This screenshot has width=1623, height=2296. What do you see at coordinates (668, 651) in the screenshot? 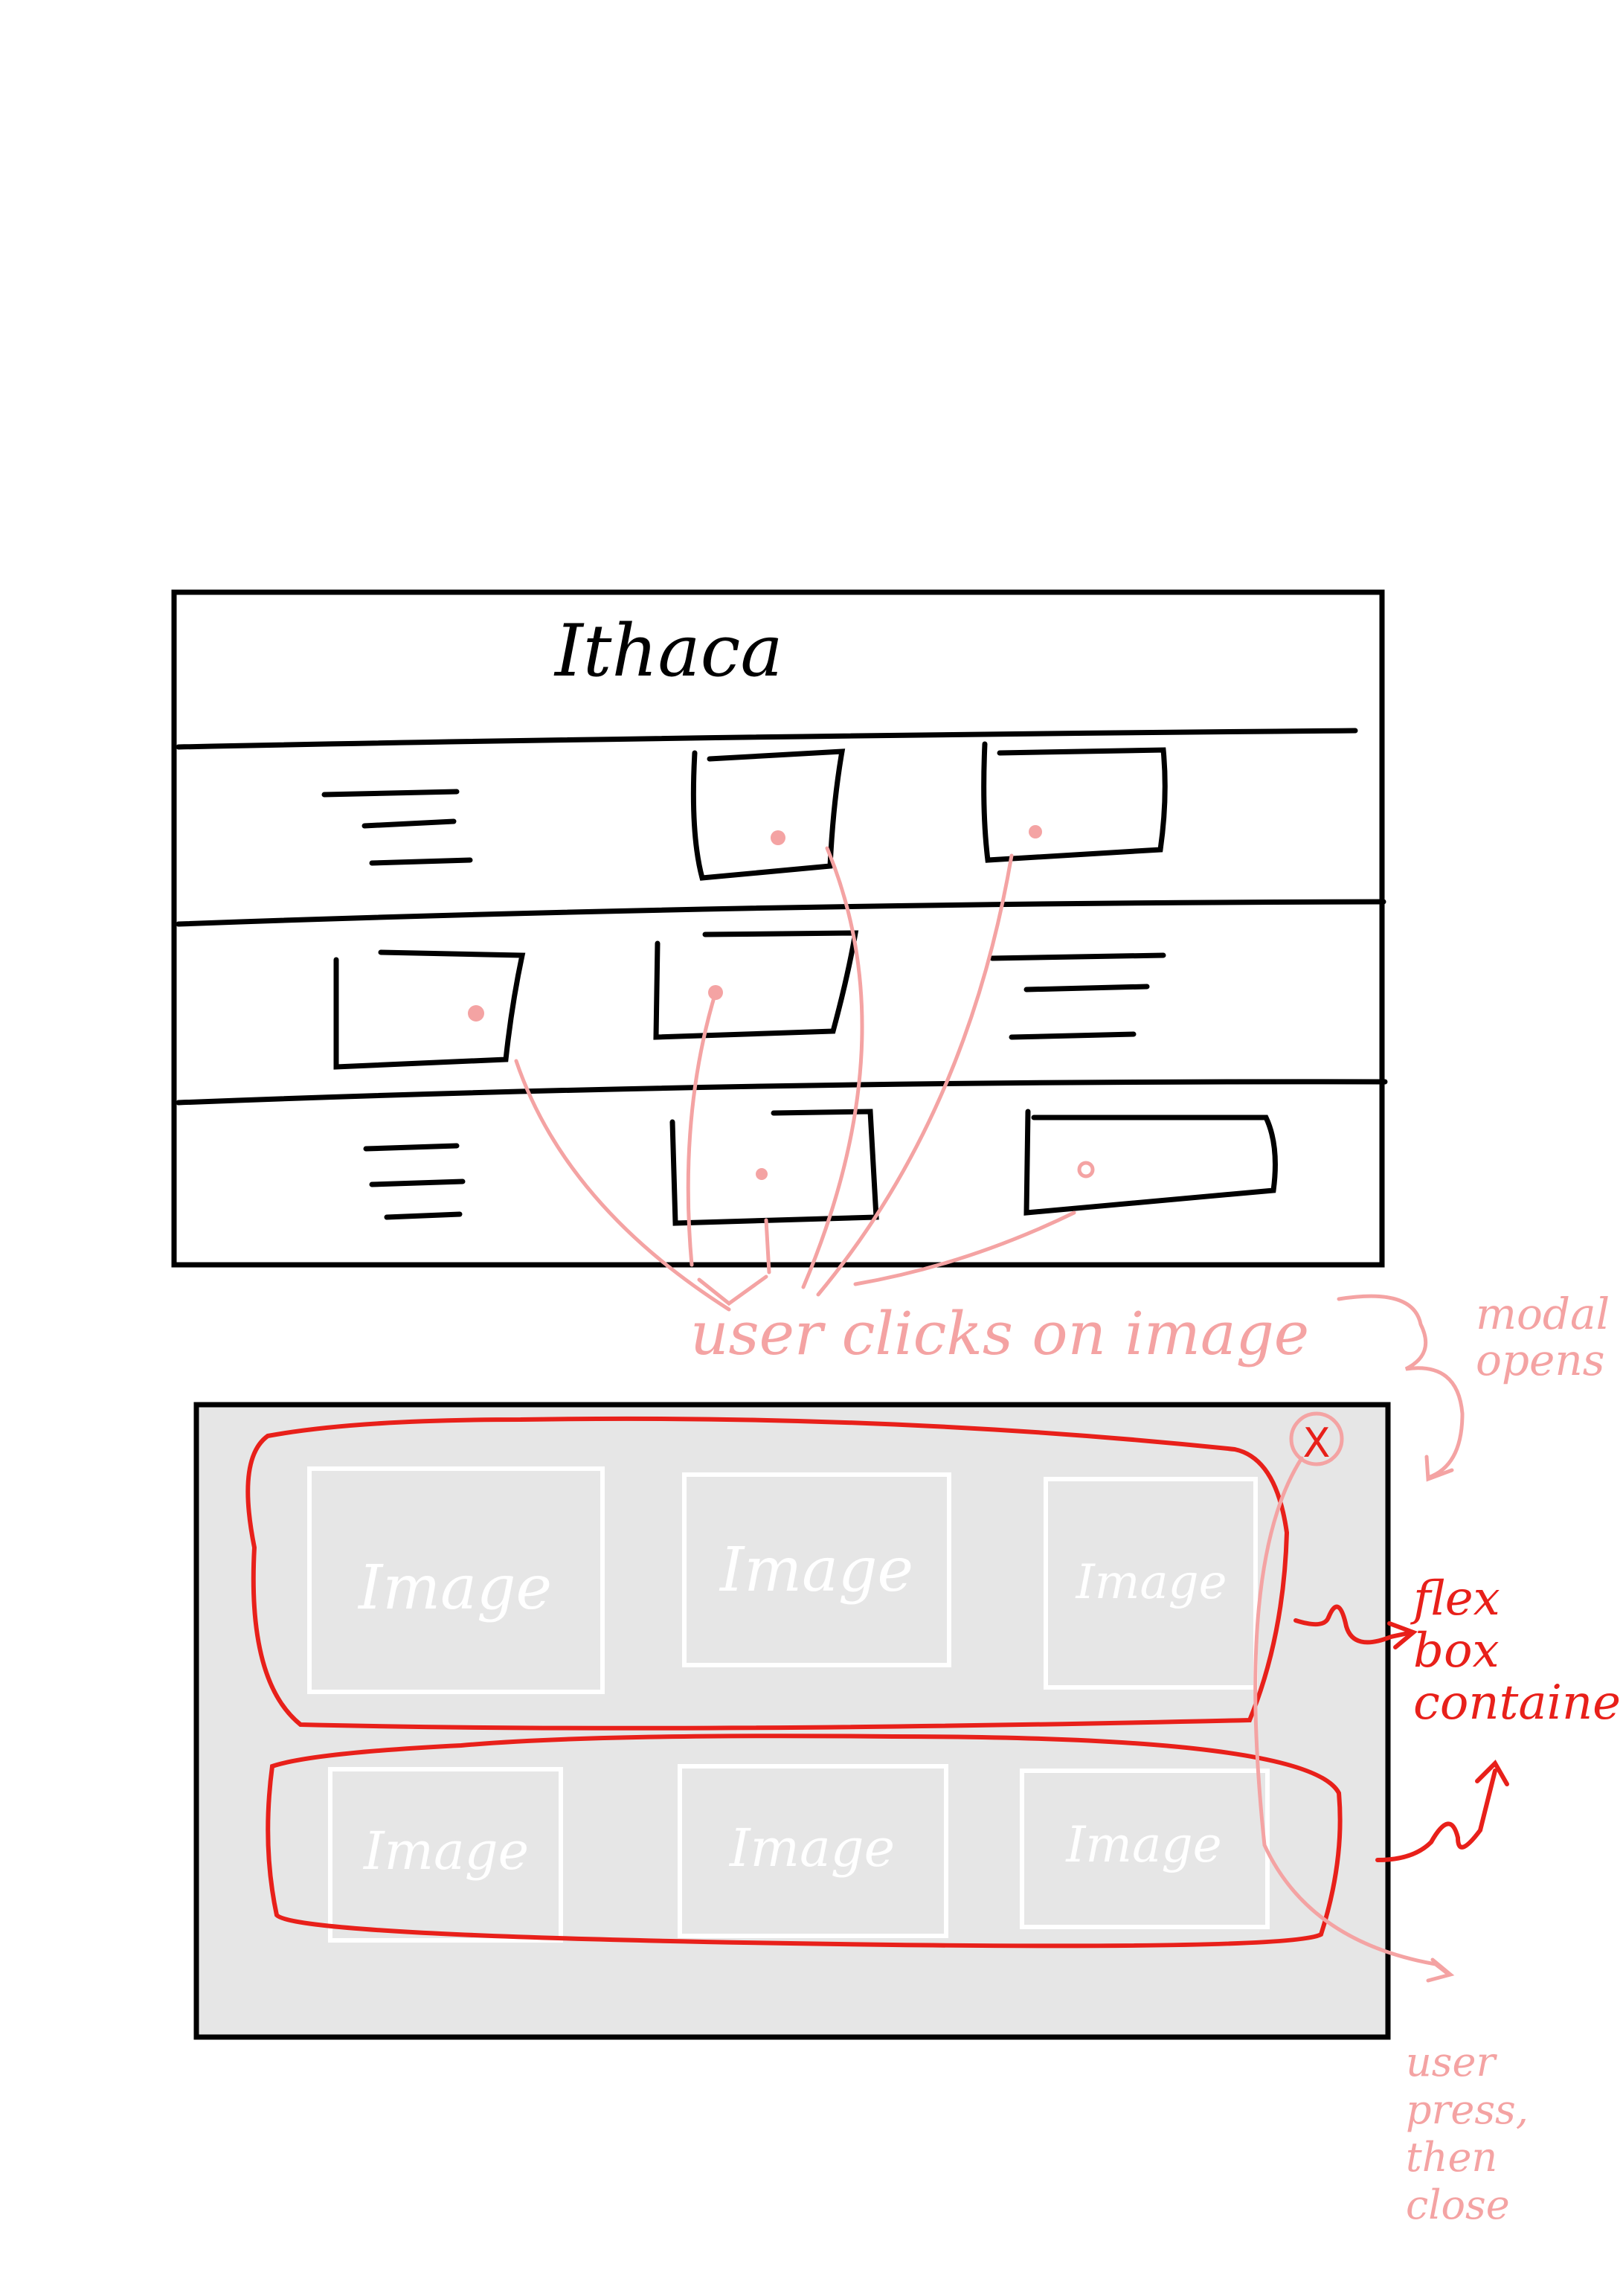
I see `page-title: Ithaca` at bounding box center [668, 651].